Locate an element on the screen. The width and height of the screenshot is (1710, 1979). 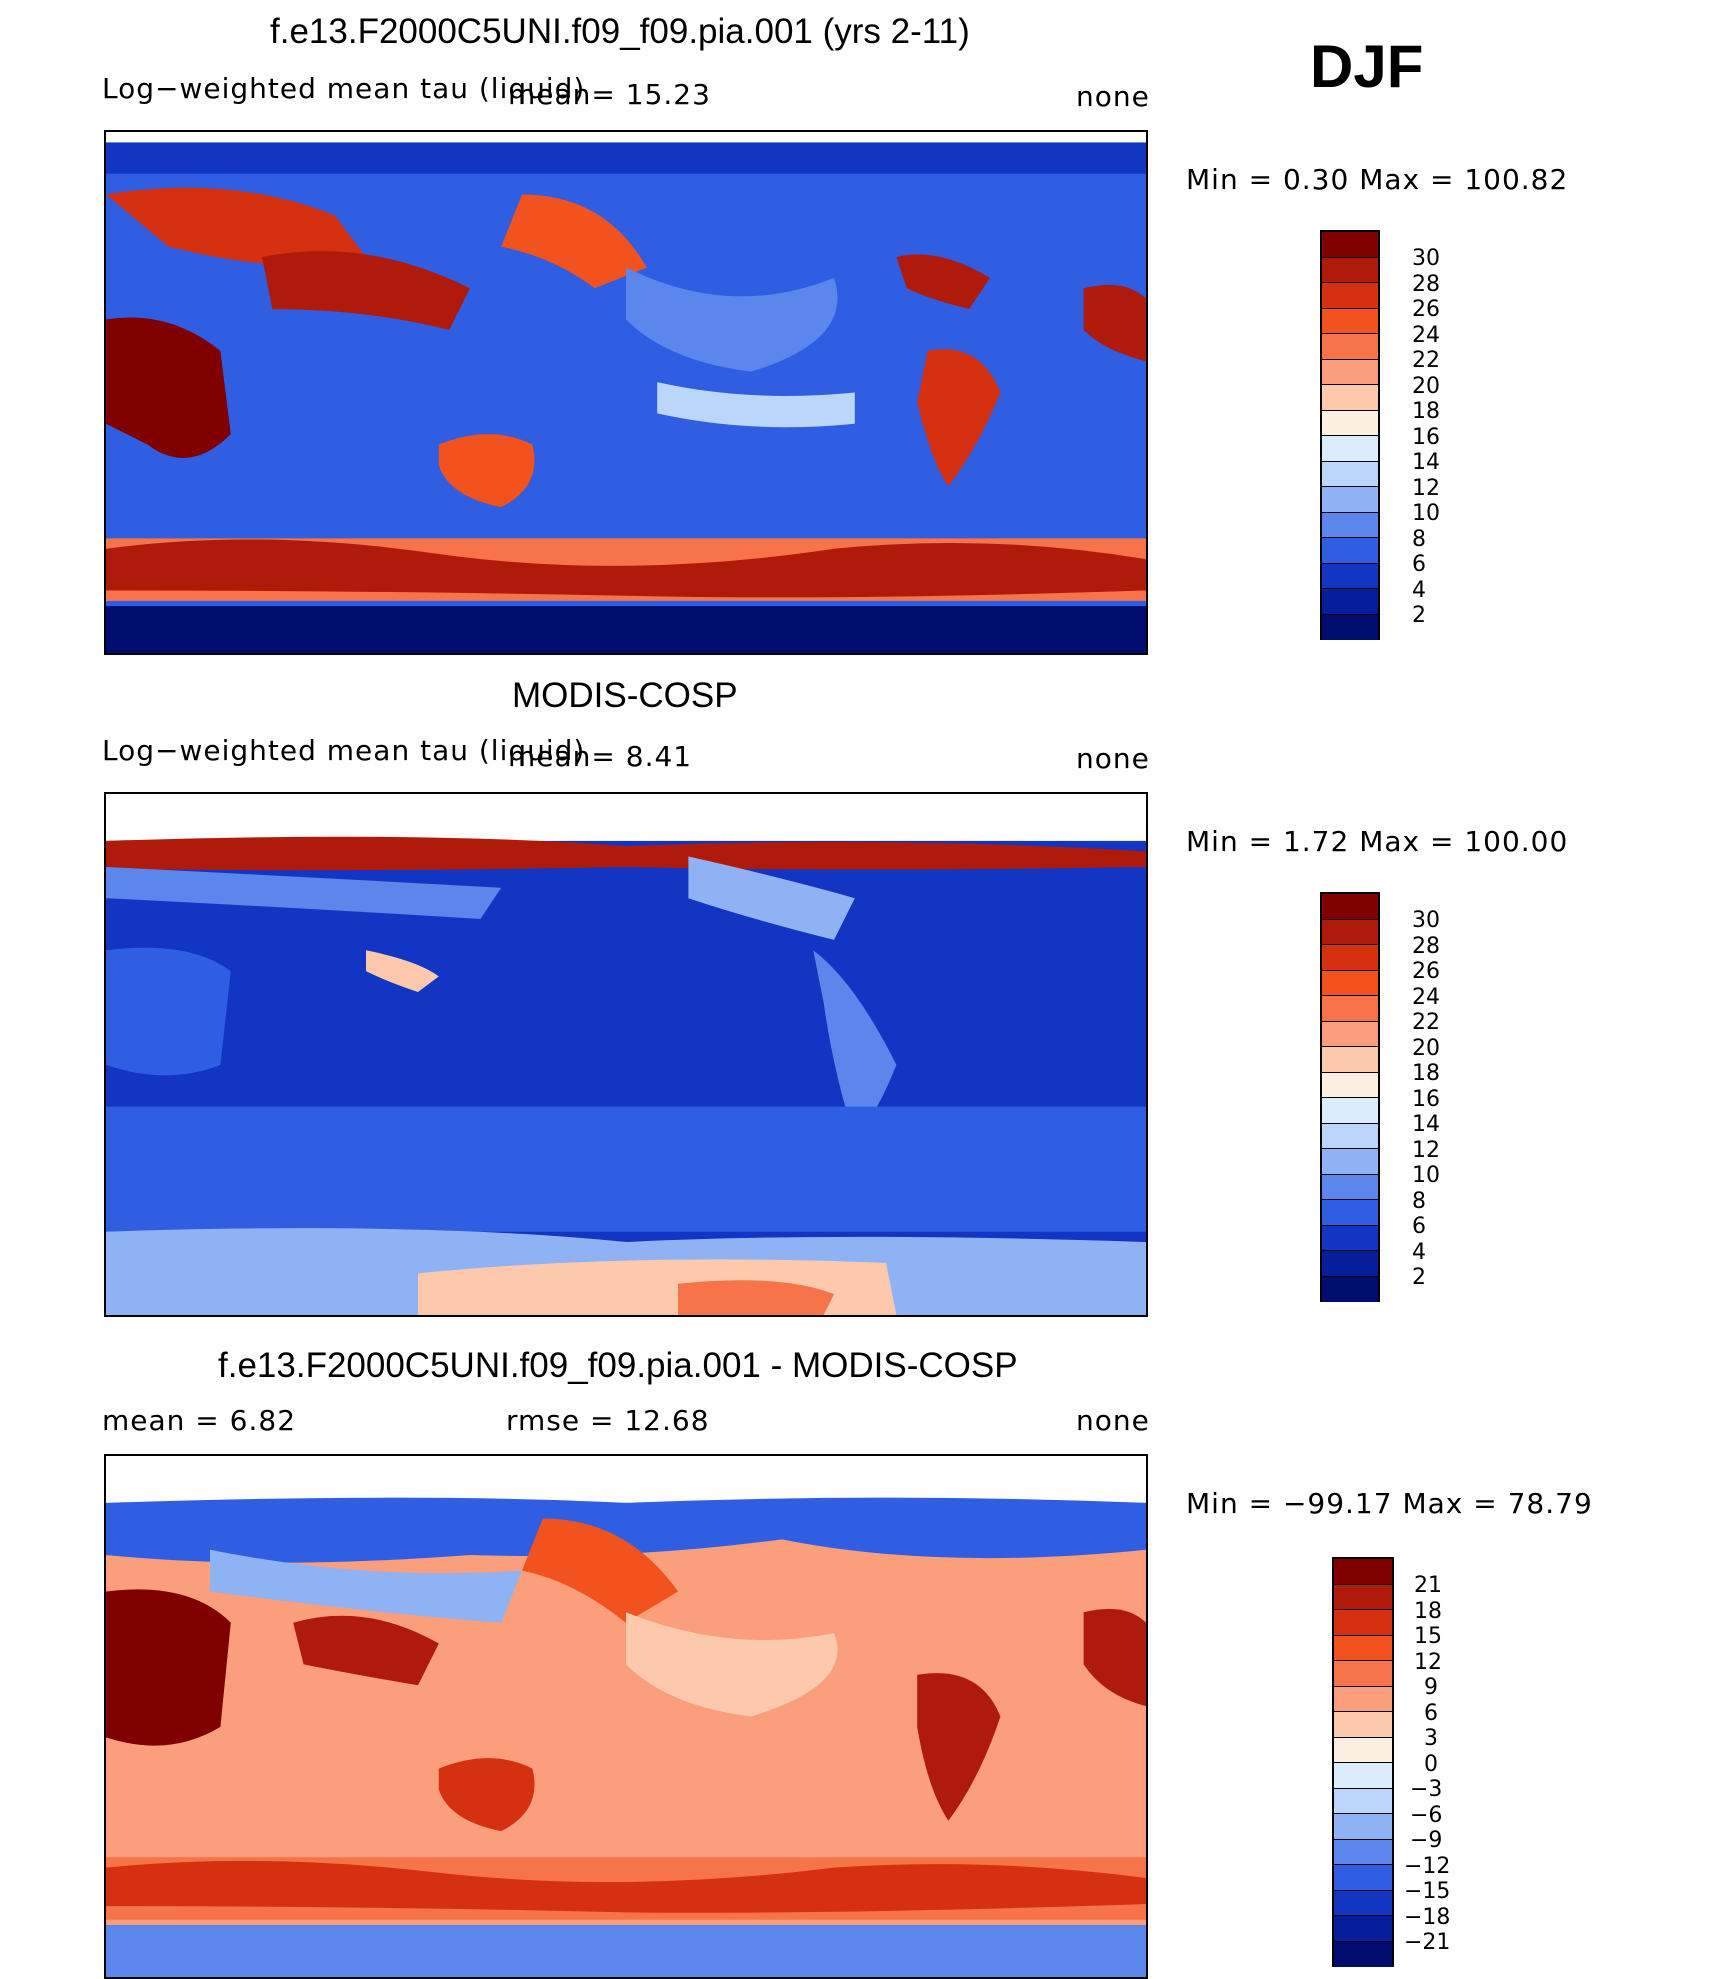
panel2-mean: mean= 8.41 is located at coordinates (600, 756).